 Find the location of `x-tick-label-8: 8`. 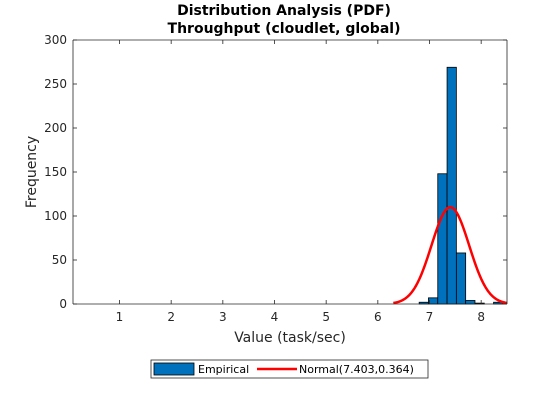

x-tick-label-8: 8 is located at coordinates (481, 317).